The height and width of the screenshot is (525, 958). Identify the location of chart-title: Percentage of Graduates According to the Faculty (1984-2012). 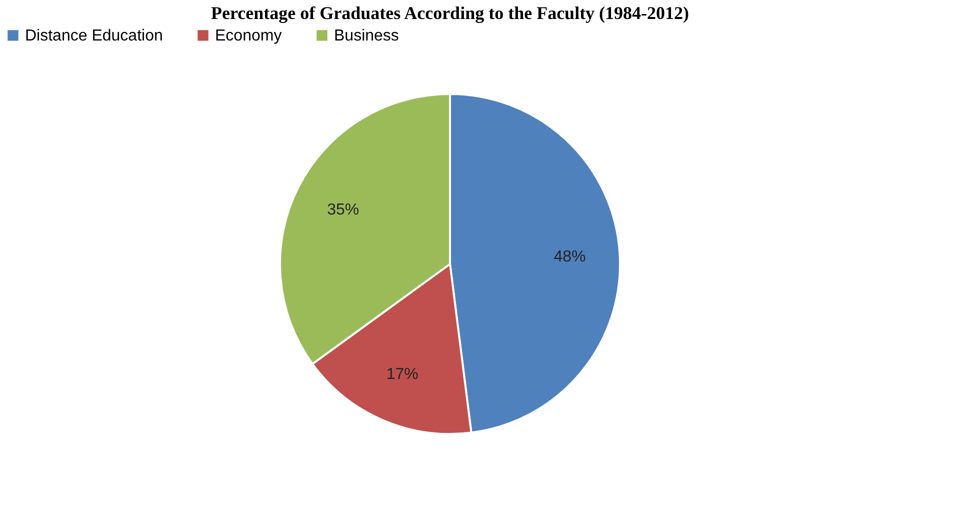
(450, 13).